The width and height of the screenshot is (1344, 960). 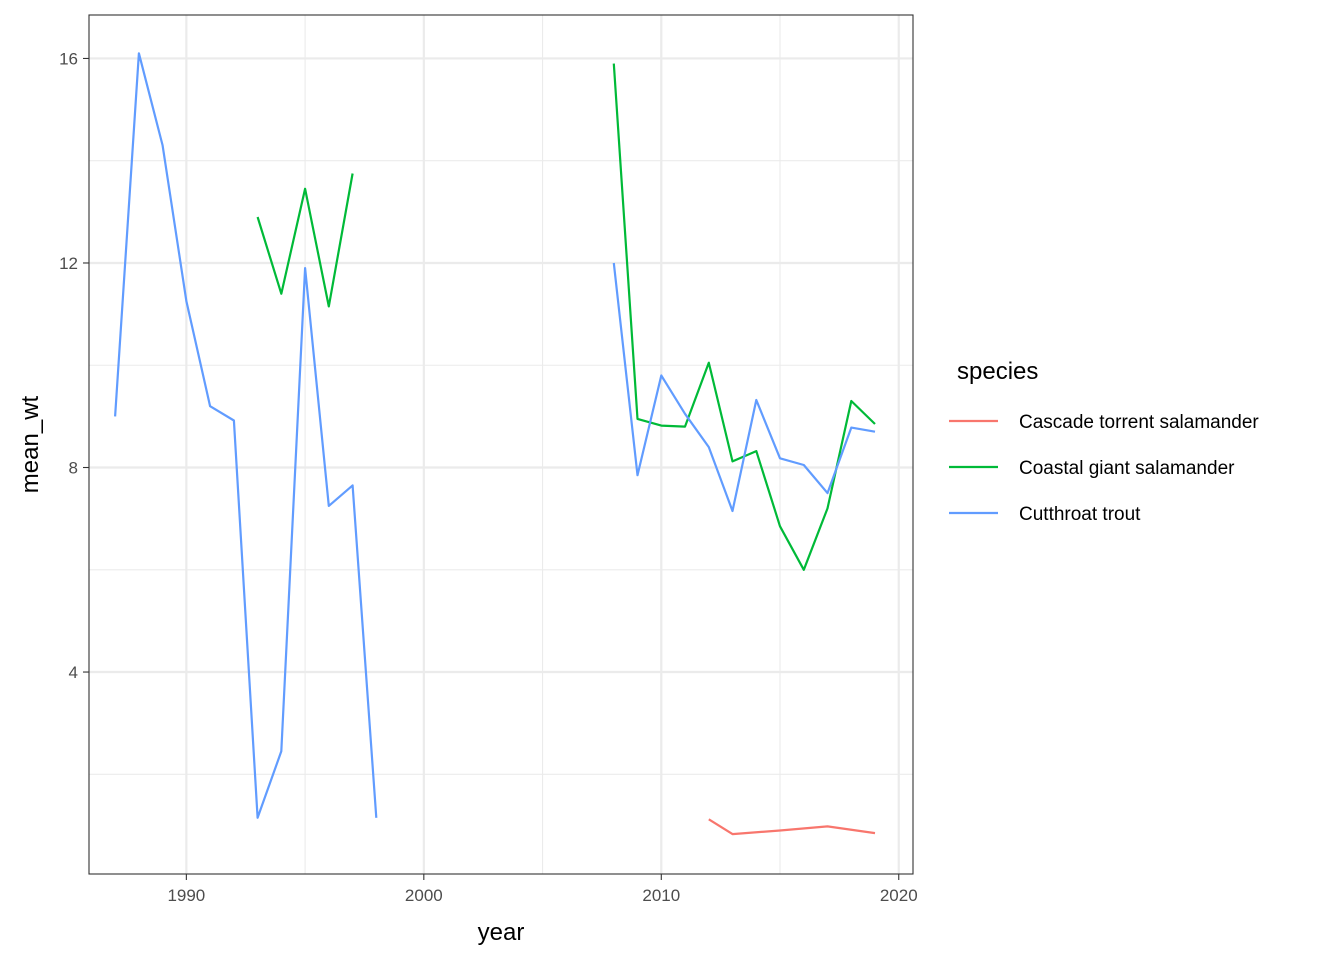 What do you see at coordinates (1139, 422) in the screenshot?
I see `legend-label-cascade-torrent-salamander: Cascade torrent salamander` at bounding box center [1139, 422].